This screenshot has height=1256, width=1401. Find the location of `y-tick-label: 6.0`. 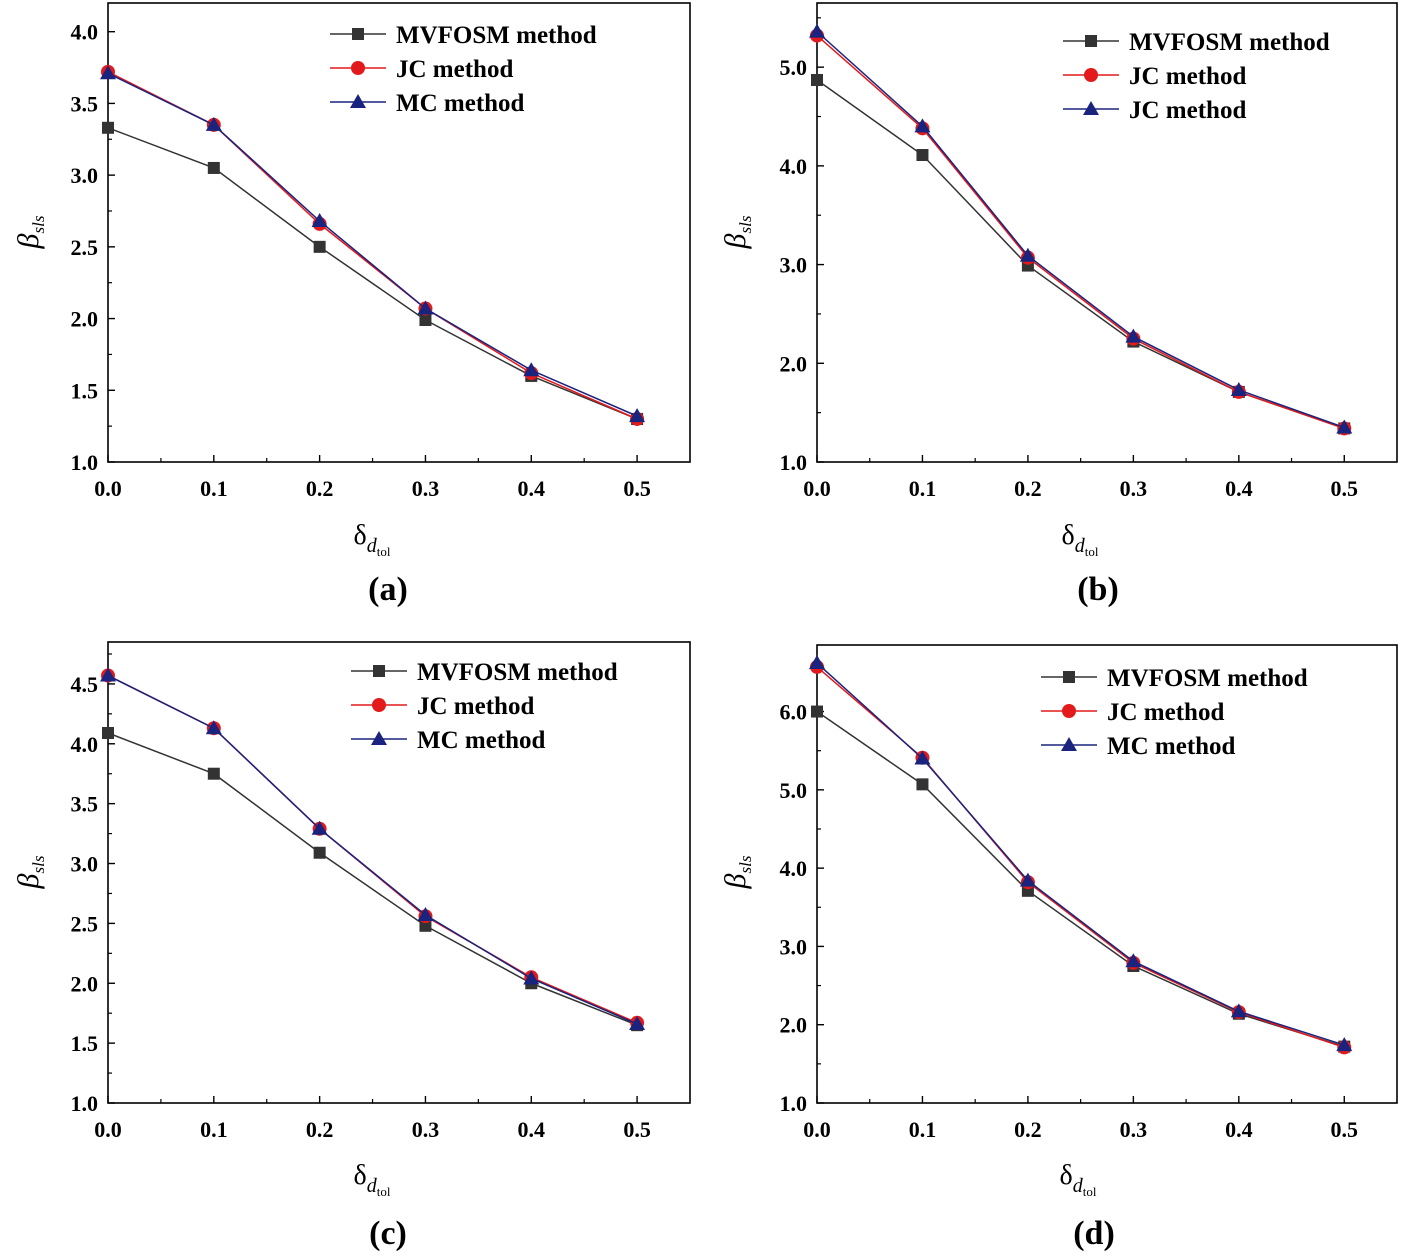

y-tick-label: 6.0 is located at coordinates (794, 712).